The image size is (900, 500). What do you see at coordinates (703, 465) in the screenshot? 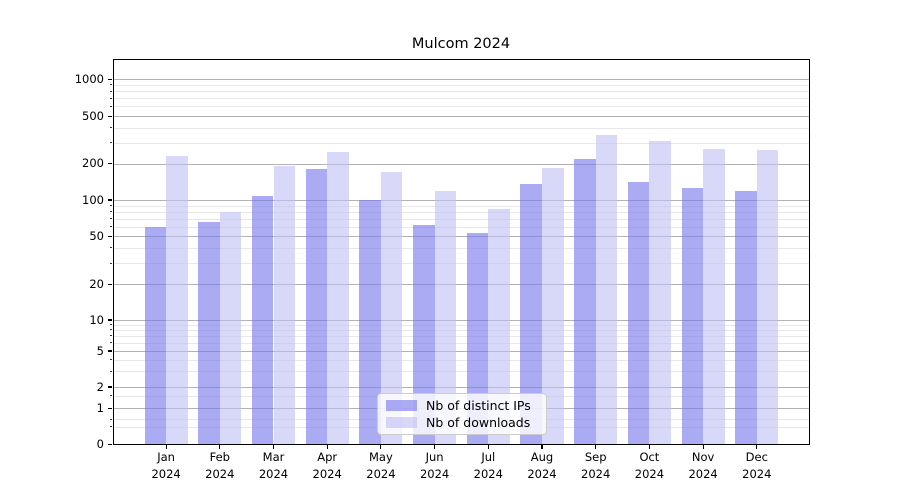
I see `x-tick-label: Nov 2024` at bounding box center [703, 465].